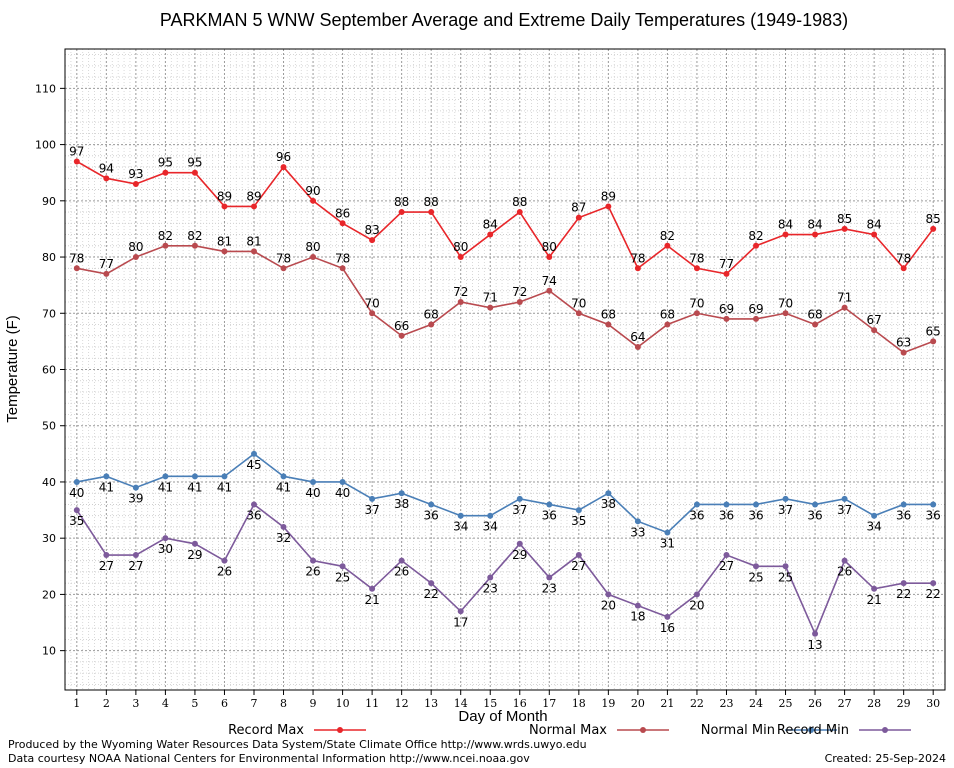 The height and width of the screenshot is (768, 954). Describe the element at coordinates (194, 236) in the screenshot. I see `data-label-normal-max: 82` at that location.